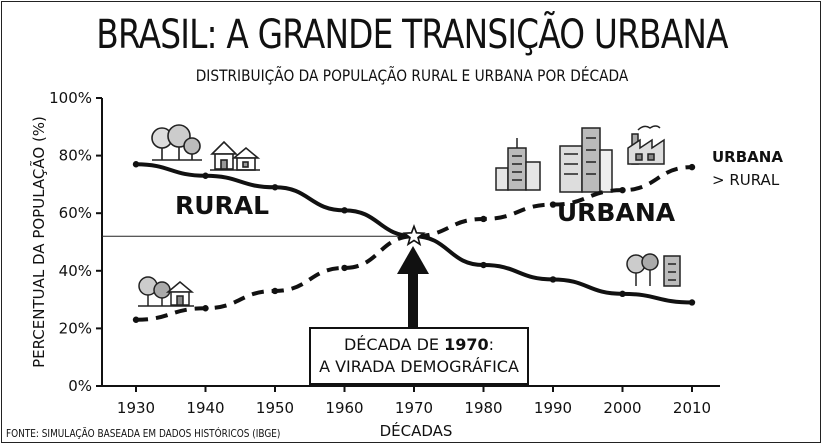 The height and width of the screenshot is (446, 824). What do you see at coordinates (75, 328) in the screenshot?
I see `y-tick-label: 20%` at bounding box center [75, 328].